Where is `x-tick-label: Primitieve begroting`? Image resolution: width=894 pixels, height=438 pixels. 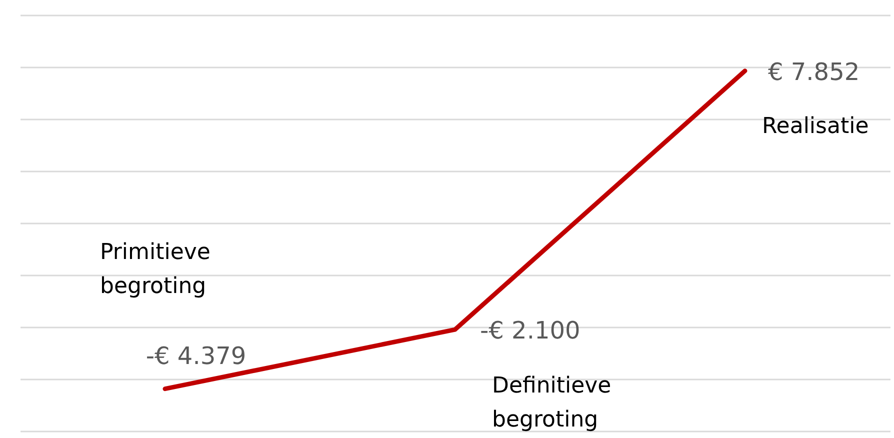 x-tick-label: Primitieve begroting is located at coordinates (155, 269).